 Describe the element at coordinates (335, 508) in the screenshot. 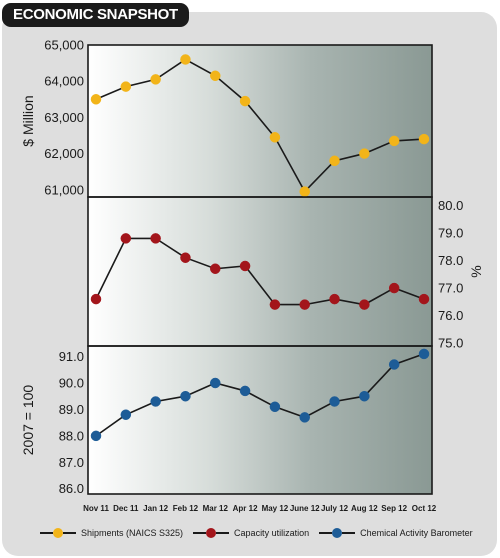

I see `x-tick-label: July 12` at that location.